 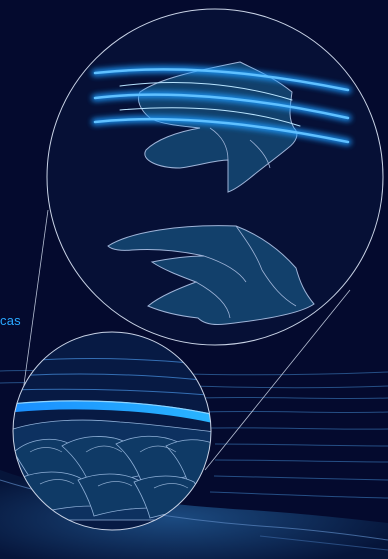 I want to click on flow-bands, so click(x=221, y=105).